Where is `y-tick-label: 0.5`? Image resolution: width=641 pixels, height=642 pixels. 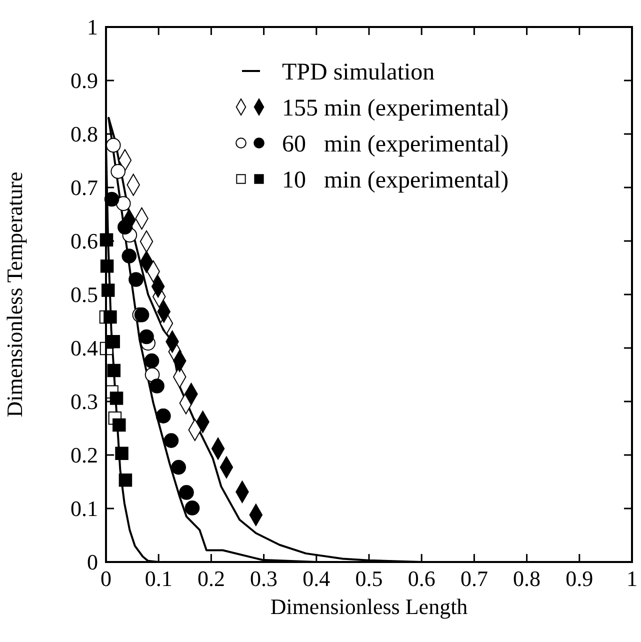
y-tick-label: 0.5 is located at coordinates (84, 295).